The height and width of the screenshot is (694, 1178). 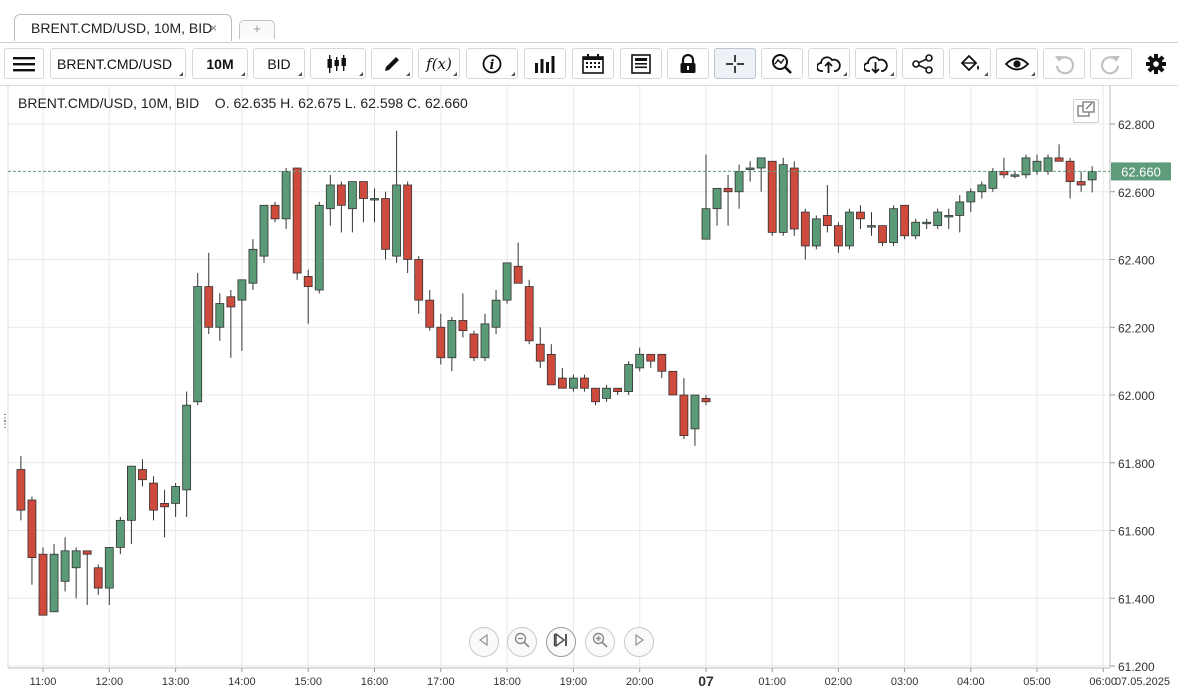 What do you see at coordinates (338, 63) in the screenshot?
I see `chart-type-button` at bounding box center [338, 63].